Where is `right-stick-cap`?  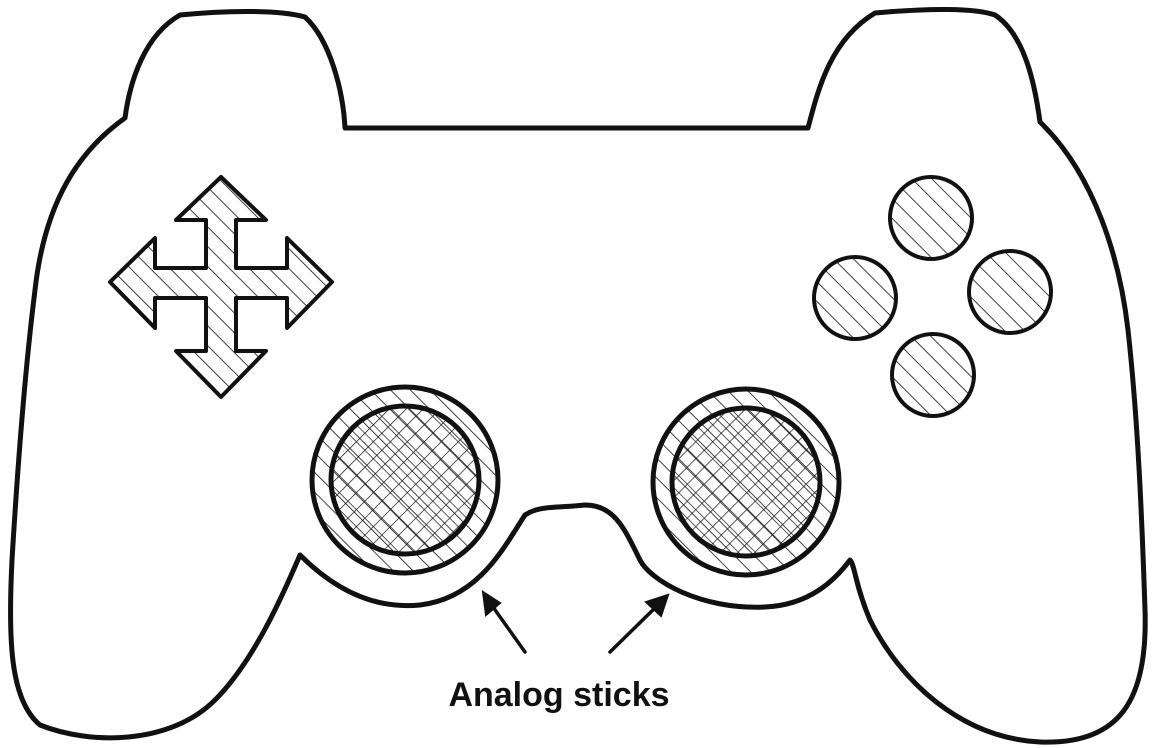 right-stick-cap is located at coordinates (746, 482).